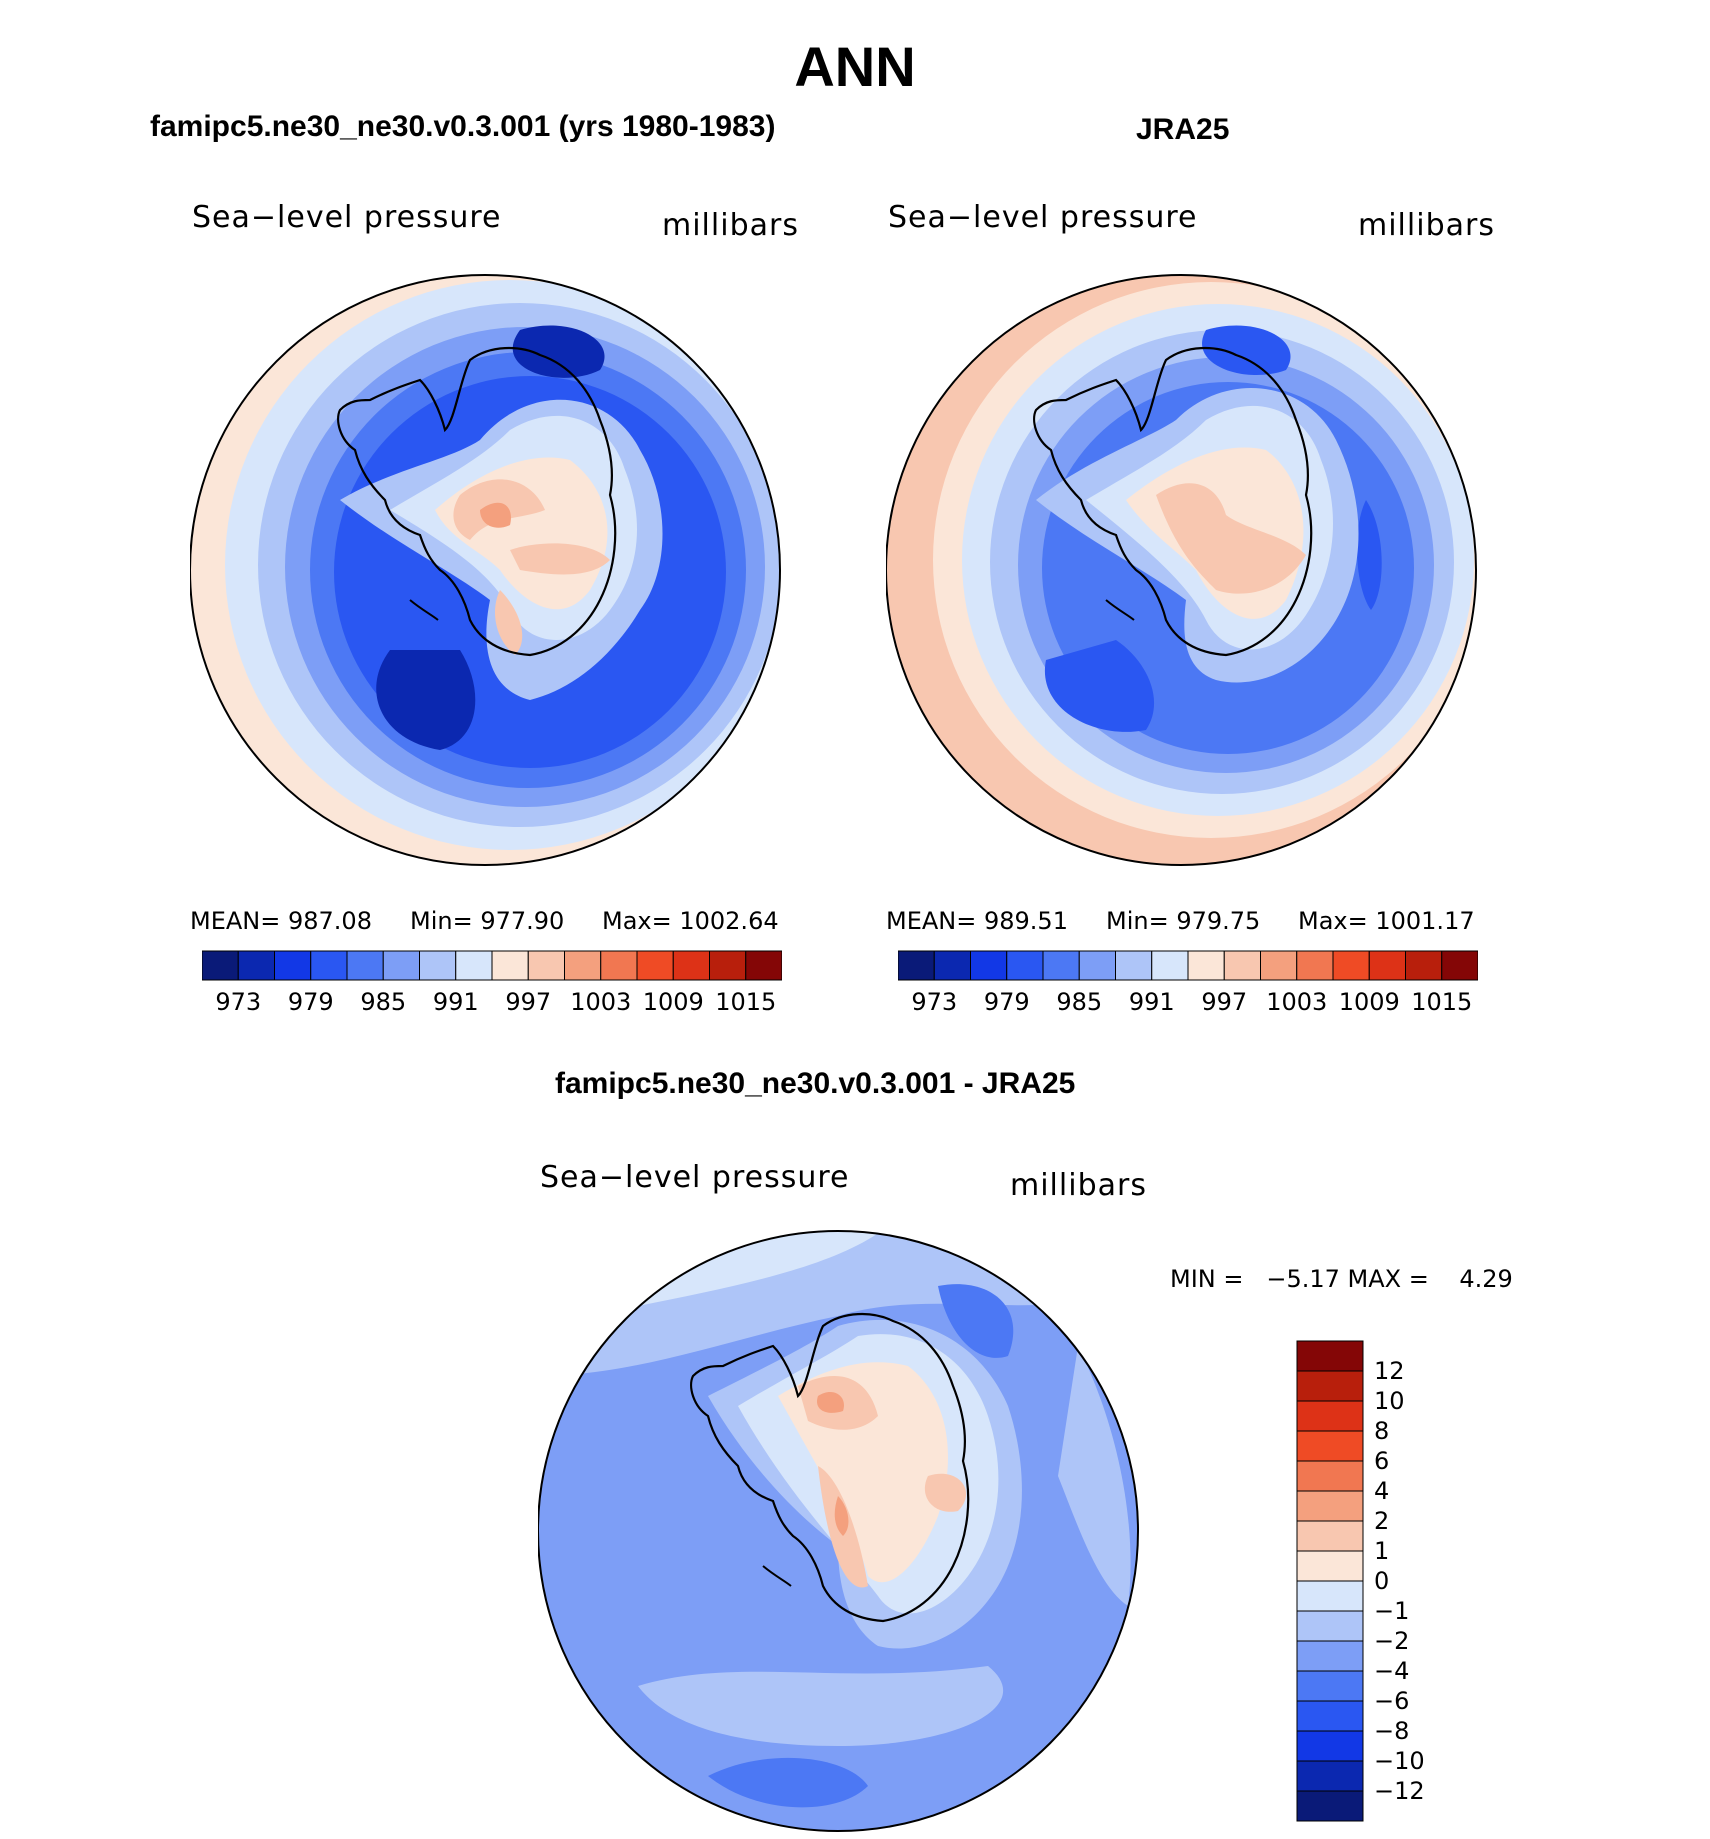  Describe the element at coordinates (1188, 1003) in the screenshot. I see `obs-colorbar-labels: 973 979 985 991 997 1003 1009 1015` at that location.